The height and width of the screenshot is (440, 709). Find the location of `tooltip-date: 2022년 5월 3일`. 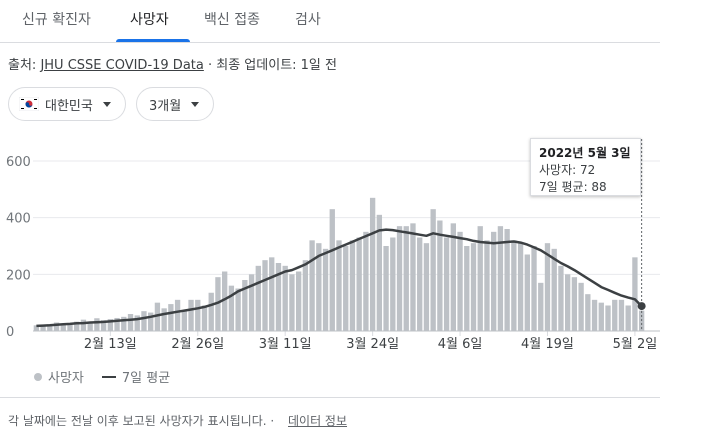

tooltip-date: 2022년 5월 3일 is located at coordinates (585, 153).